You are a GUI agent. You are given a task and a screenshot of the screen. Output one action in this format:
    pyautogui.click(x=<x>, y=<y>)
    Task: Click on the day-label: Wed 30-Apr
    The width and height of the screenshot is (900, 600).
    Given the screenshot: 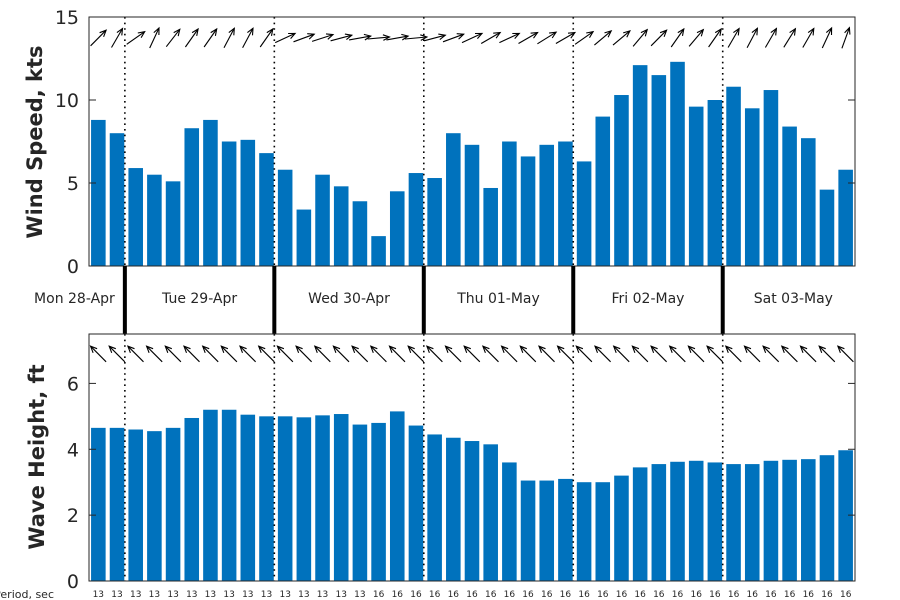 What is the action you would take?
    pyautogui.click(x=349, y=299)
    